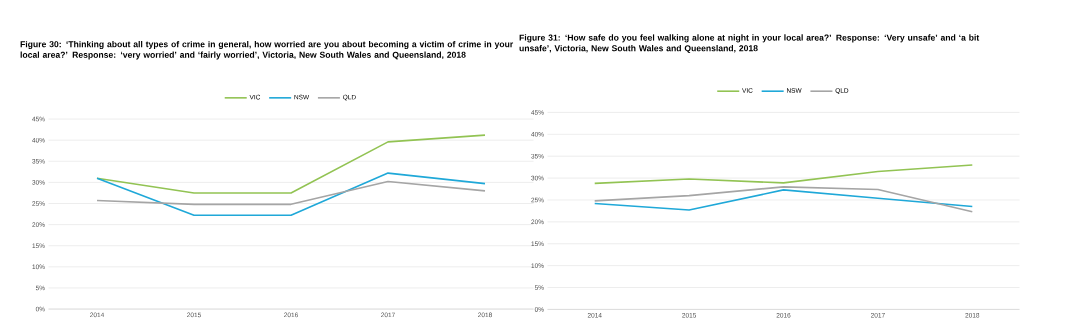 This screenshot has width=1080, height=323. What do you see at coordinates (267, 50) in the screenshot?
I see `chart-title: Figure 30: ‘Thinking about all types of crime in general, how worried are you about becoming a victim of crime in your local area?’ Response: ‘very worried’ and ‘fairly worried’, Victoria, New South Wales and Queensland, 2018` at bounding box center [267, 50].